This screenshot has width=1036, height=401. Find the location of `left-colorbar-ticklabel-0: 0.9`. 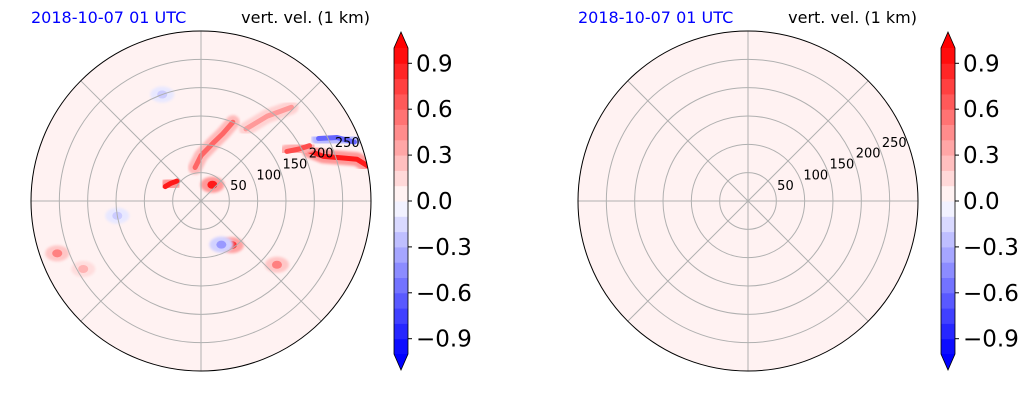

left-colorbar-ticklabel-0: 0.9 is located at coordinates (434, 64).